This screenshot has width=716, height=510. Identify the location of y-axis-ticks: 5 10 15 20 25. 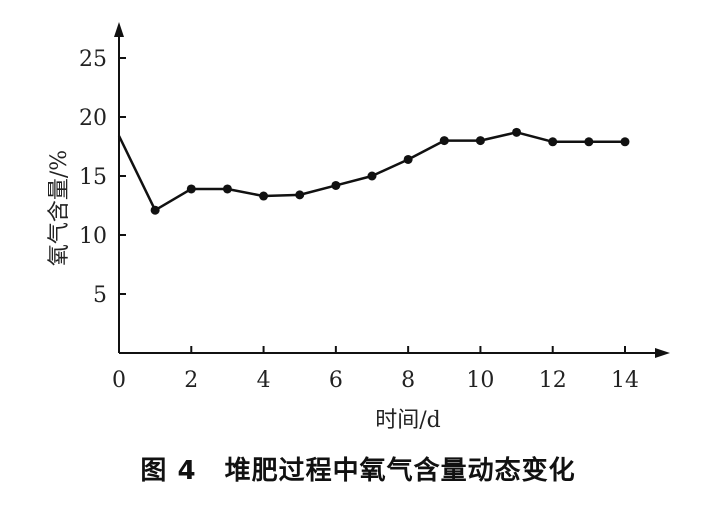
(102, 177).